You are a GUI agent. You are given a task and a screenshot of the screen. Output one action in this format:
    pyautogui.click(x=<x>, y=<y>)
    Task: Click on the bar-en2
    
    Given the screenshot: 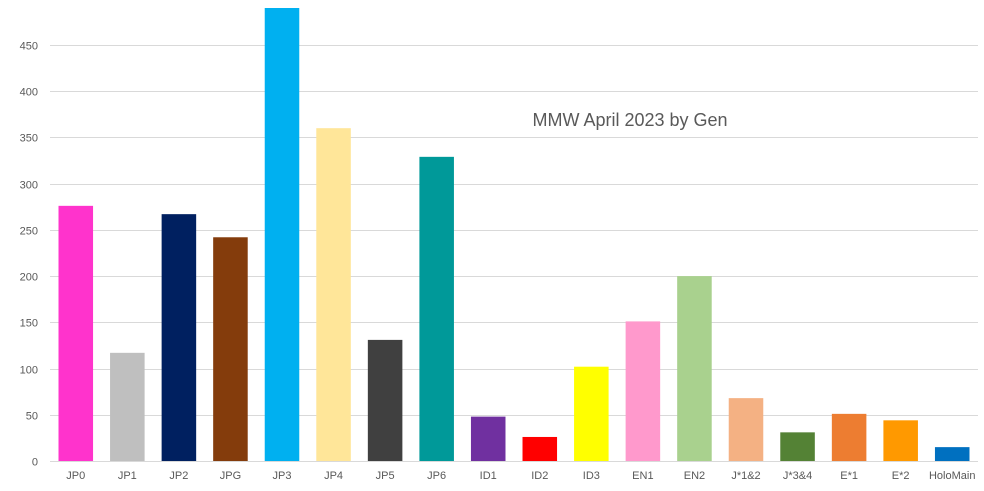 What is the action you would take?
    pyautogui.click(x=694, y=368)
    